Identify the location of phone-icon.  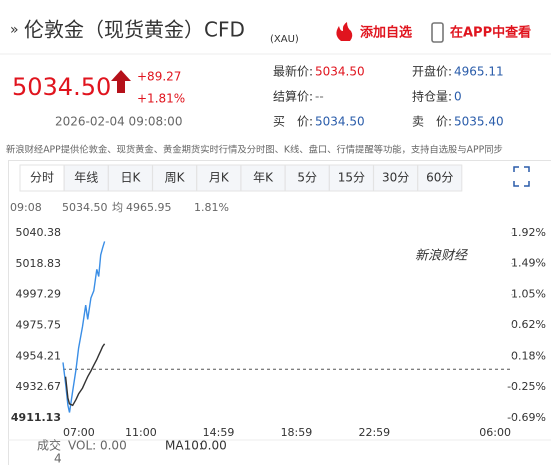
(437, 32).